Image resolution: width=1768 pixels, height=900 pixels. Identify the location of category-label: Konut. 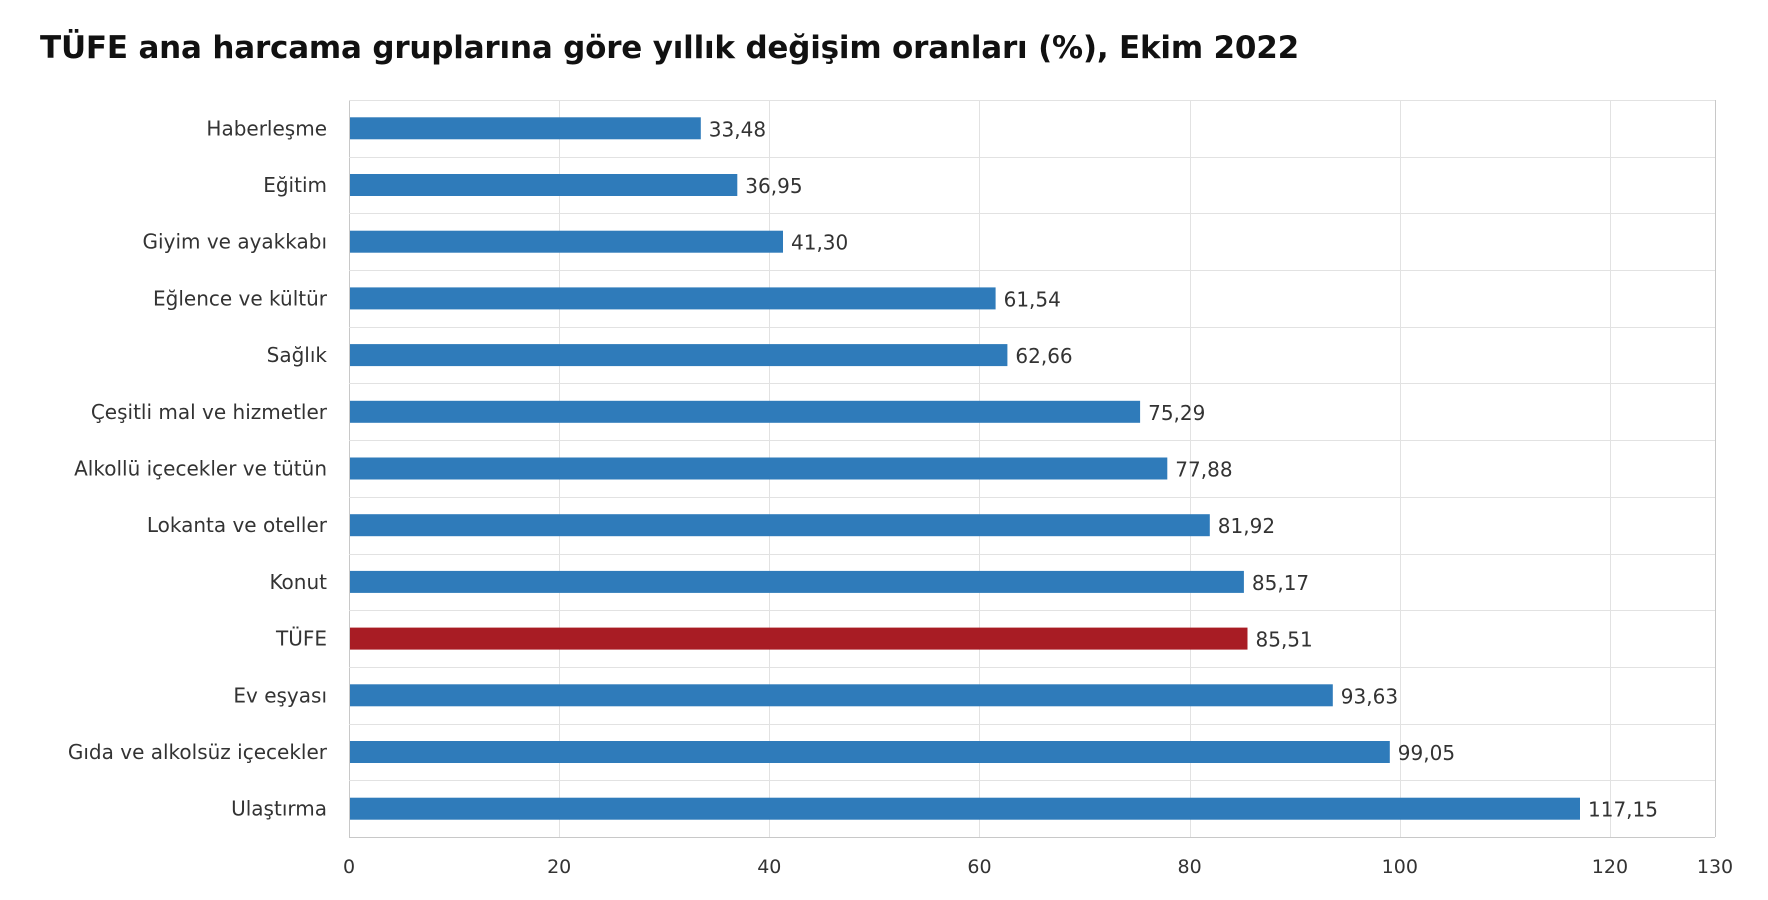
(298, 582).